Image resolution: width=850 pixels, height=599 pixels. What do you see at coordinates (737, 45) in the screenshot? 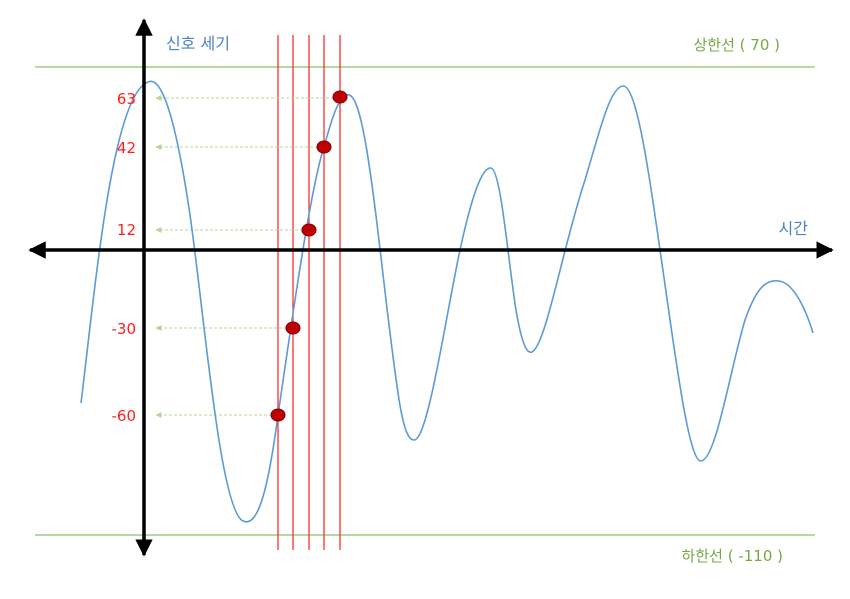
I see `upper-limit-label: 상한선 ( 70 )` at bounding box center [737, 45].